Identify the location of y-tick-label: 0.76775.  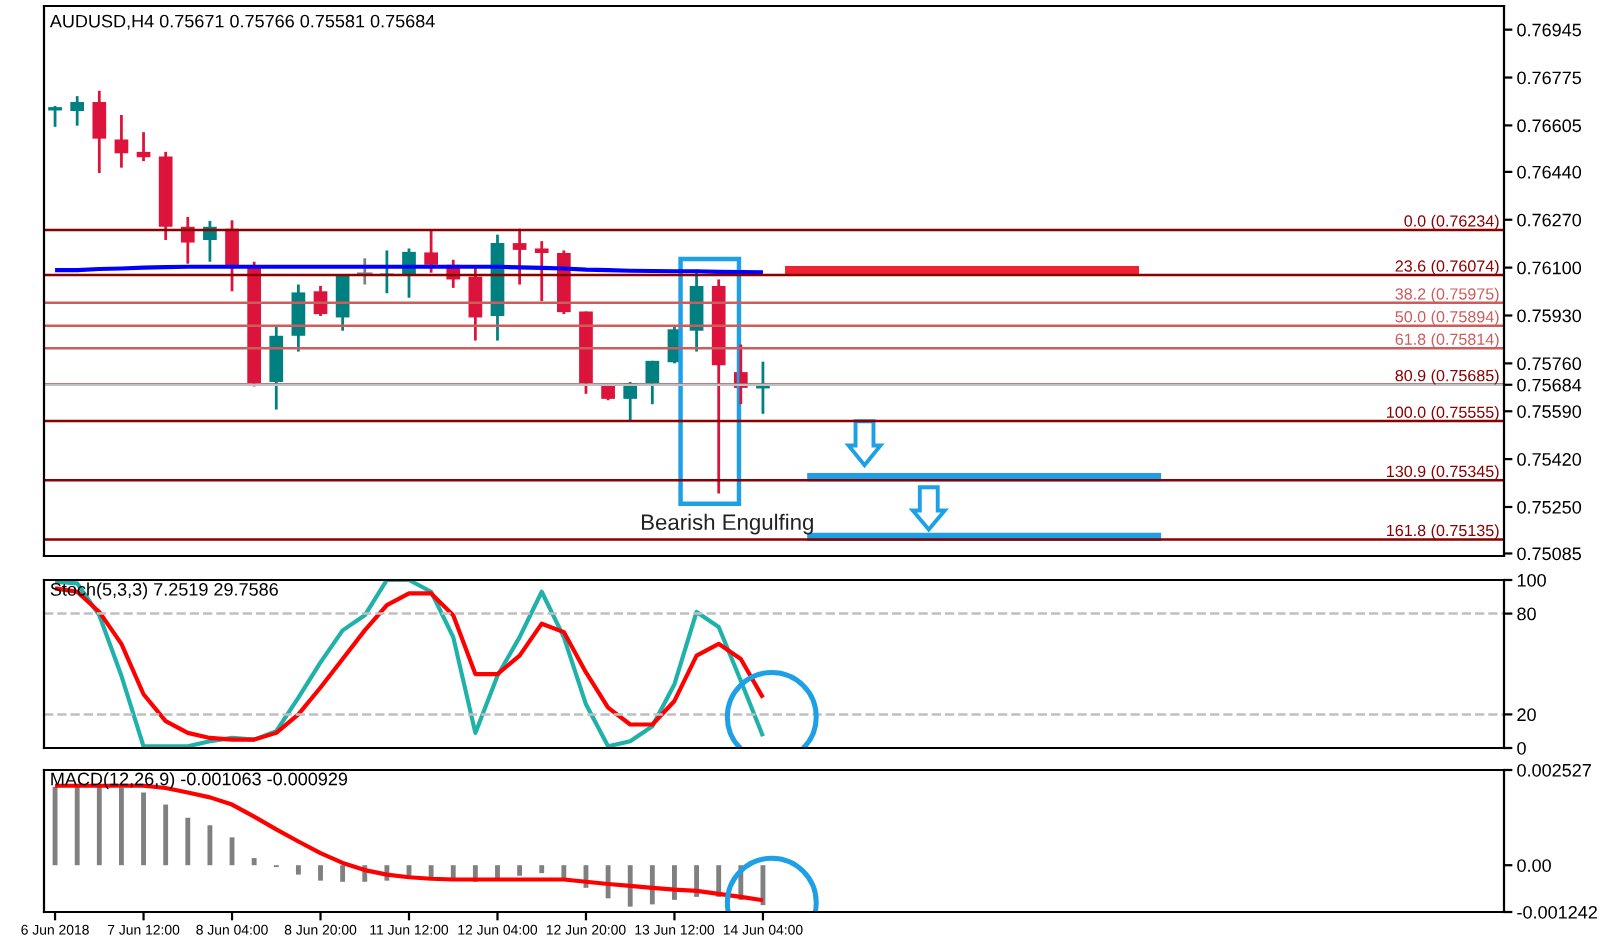
(1549, 78).